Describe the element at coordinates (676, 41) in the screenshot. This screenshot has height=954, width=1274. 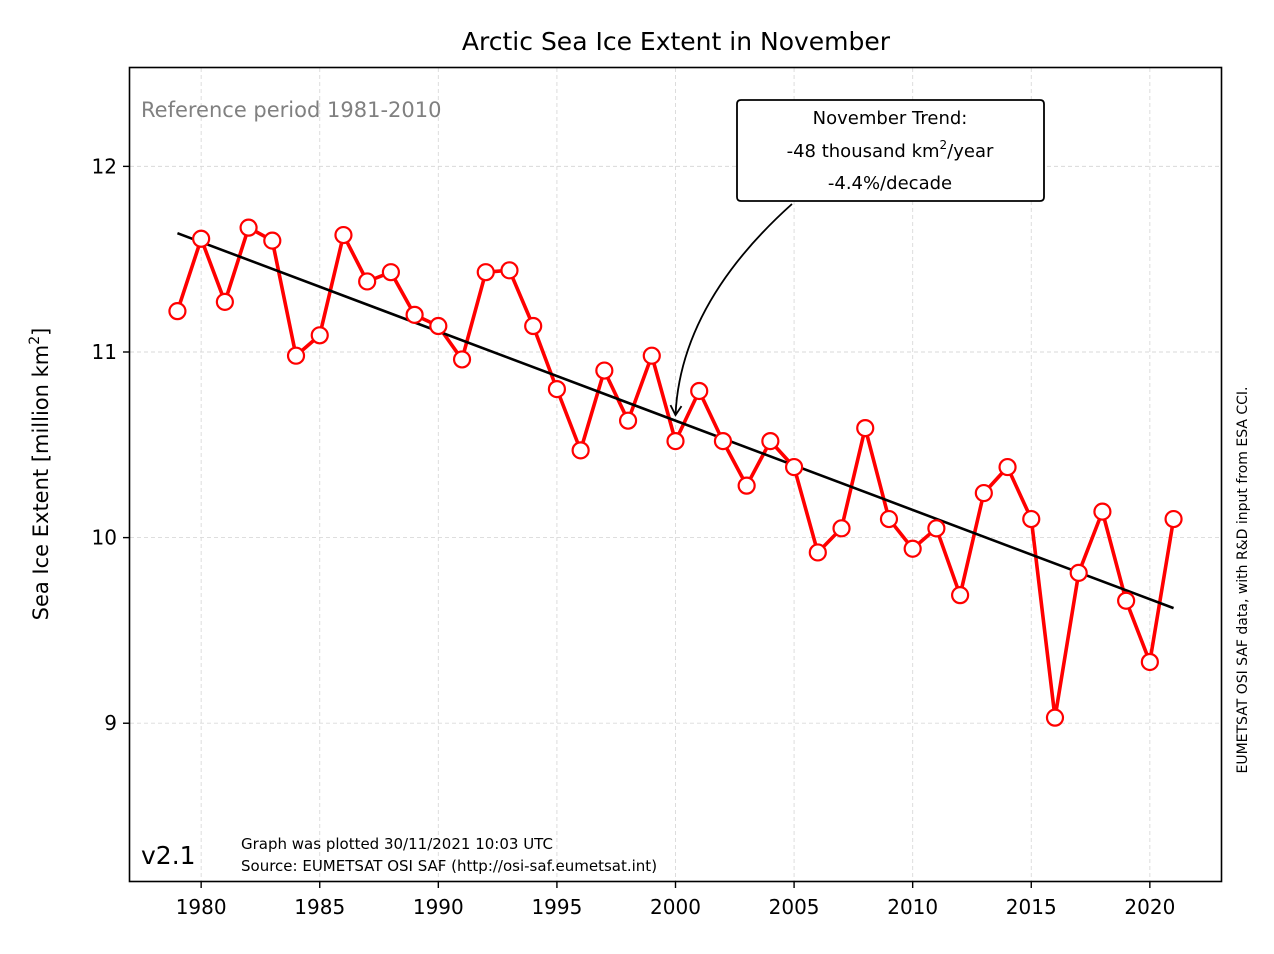
I see `chart-title: Arctic Sea Ice Extent in November` at that location.